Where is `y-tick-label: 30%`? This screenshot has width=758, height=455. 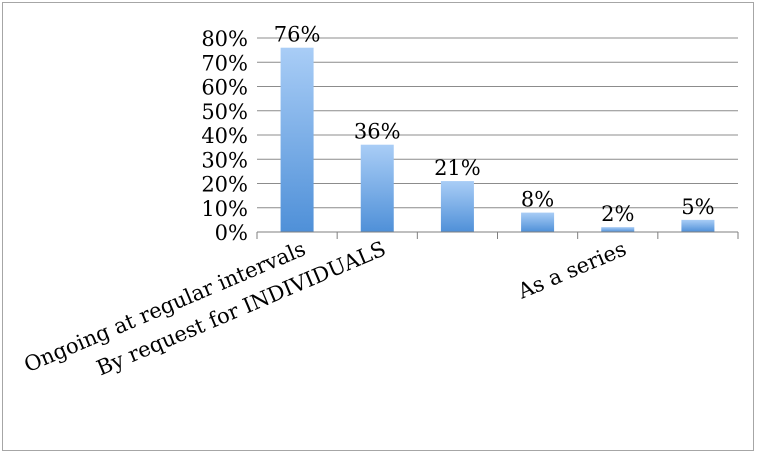
y-tick-label: 30% is located at coordinates (224, 160).